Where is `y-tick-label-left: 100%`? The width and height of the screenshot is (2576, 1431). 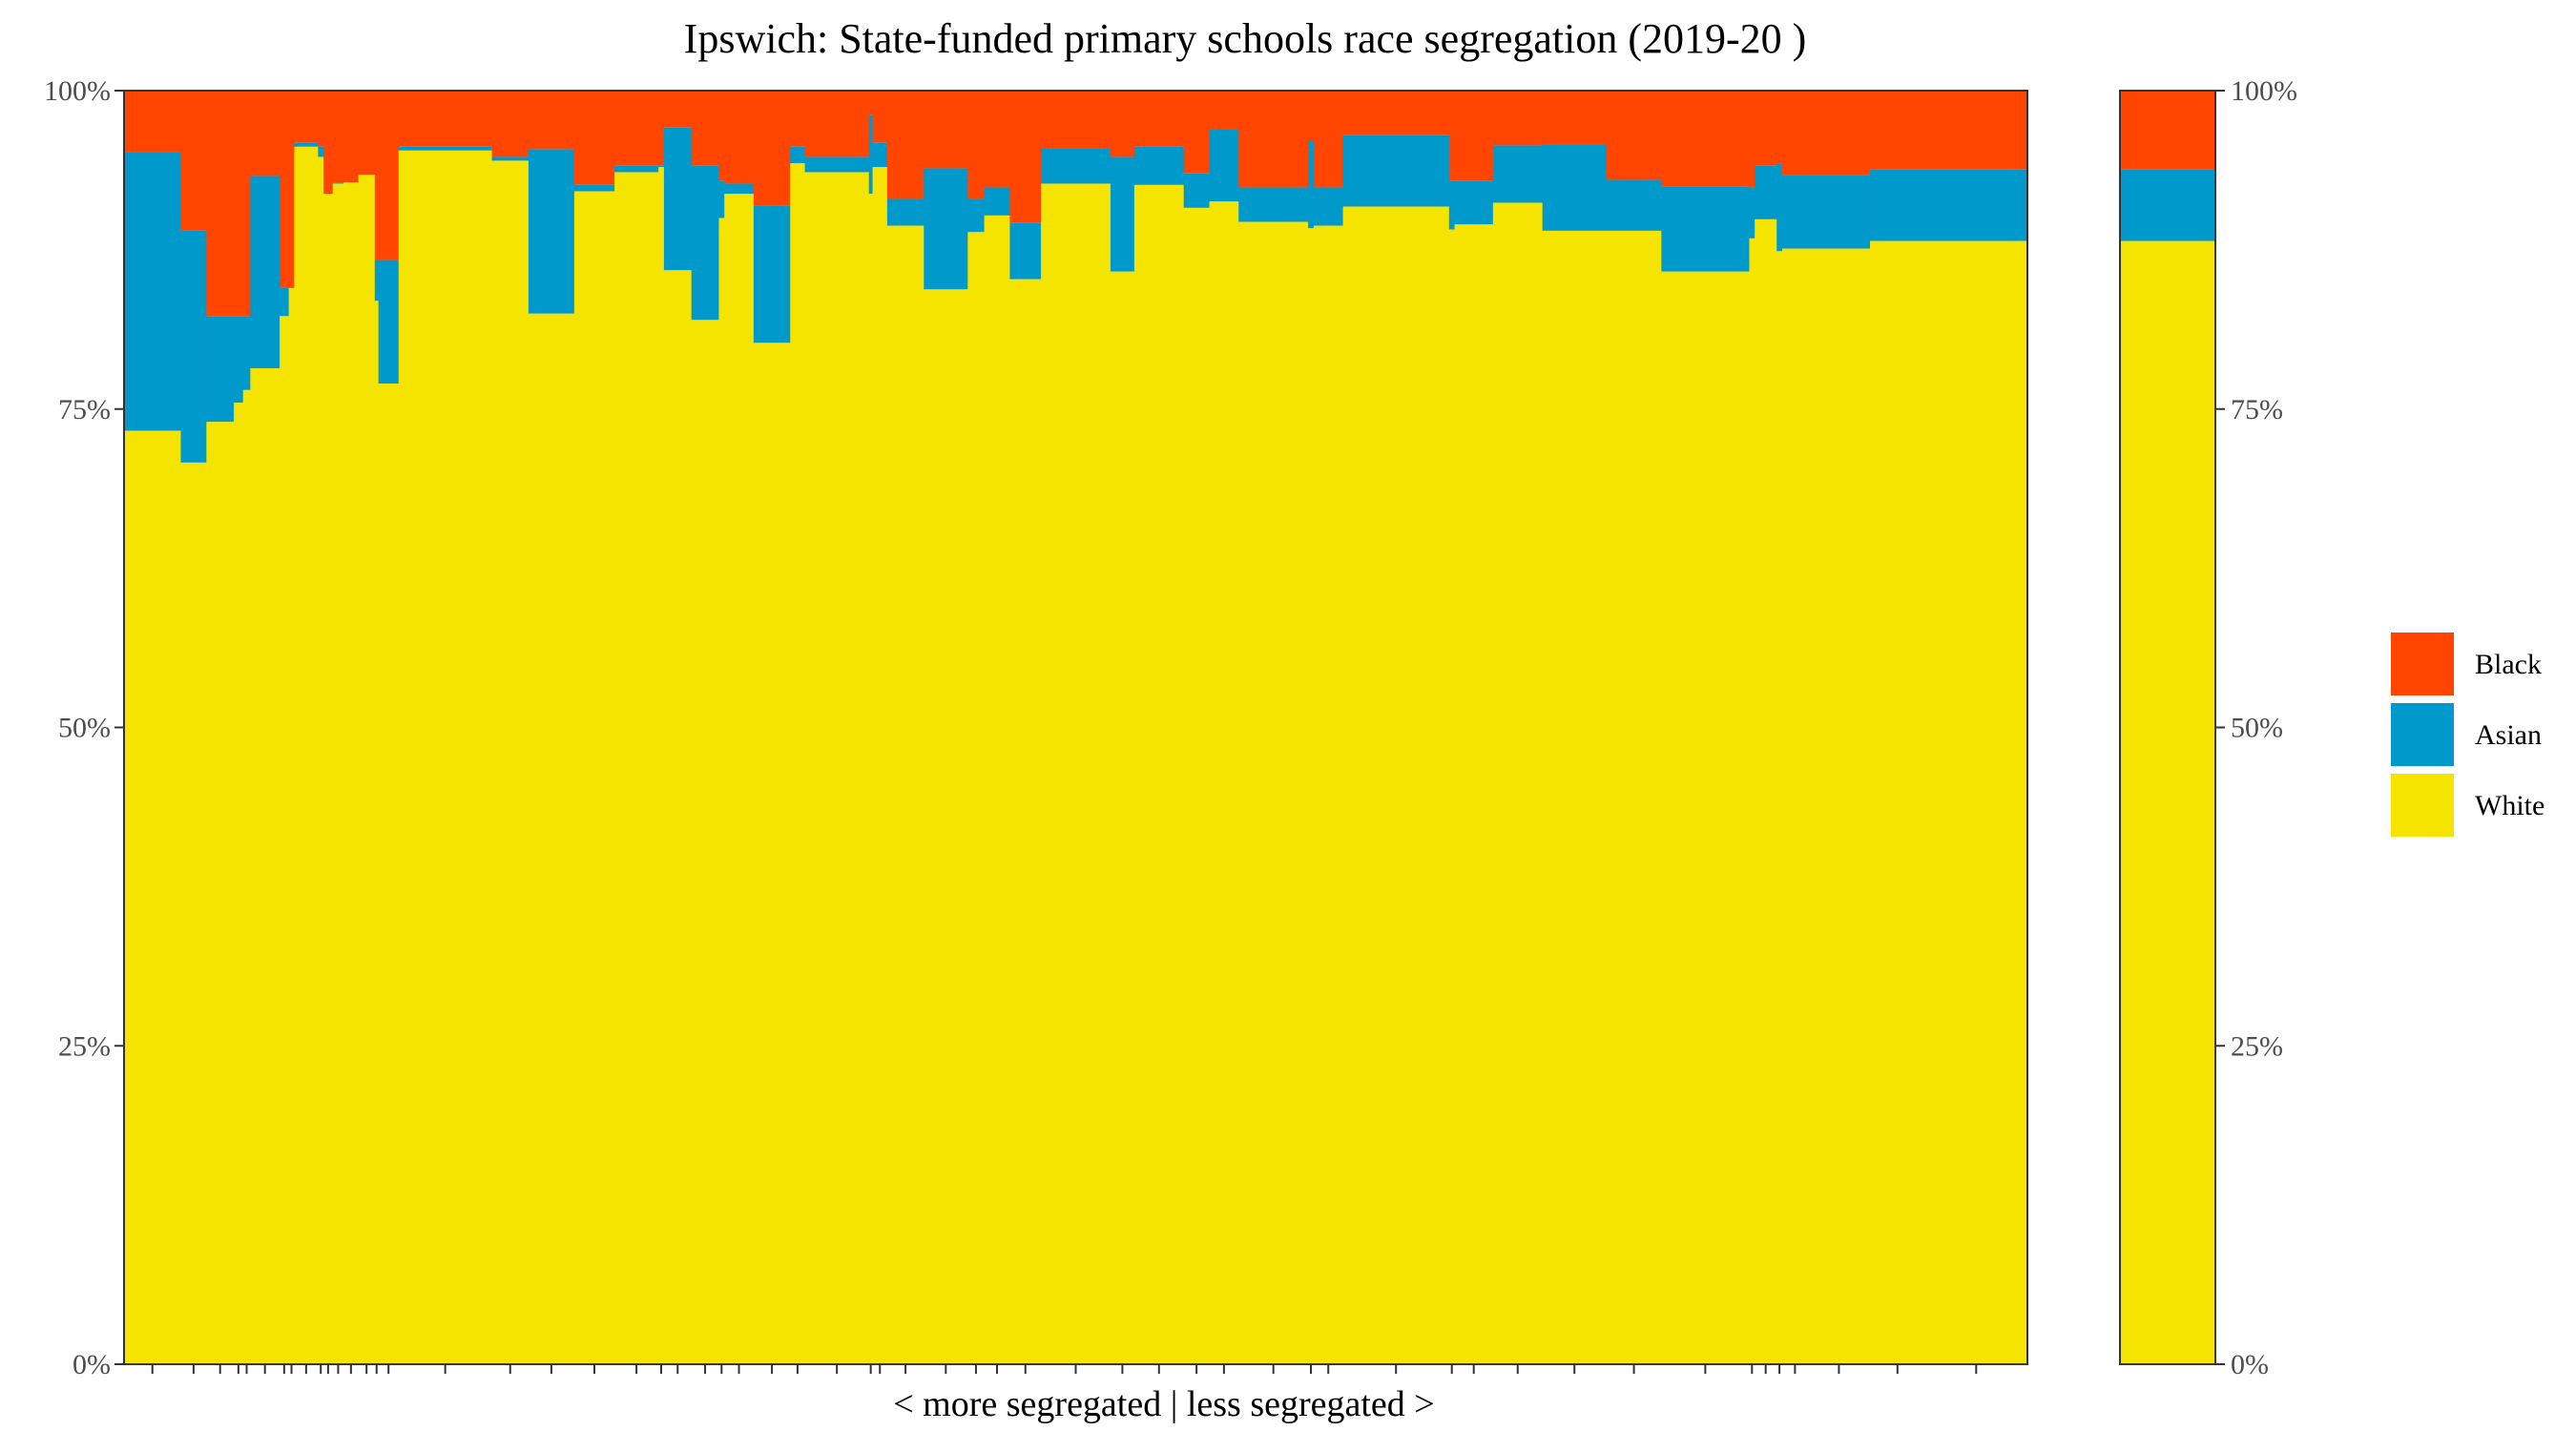 y-tick-label-left: 100% is located at coordinates (77, 91).